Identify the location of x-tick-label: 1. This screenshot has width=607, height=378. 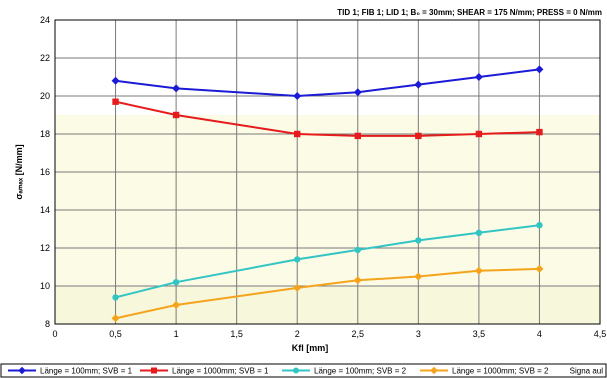
(176, 334).